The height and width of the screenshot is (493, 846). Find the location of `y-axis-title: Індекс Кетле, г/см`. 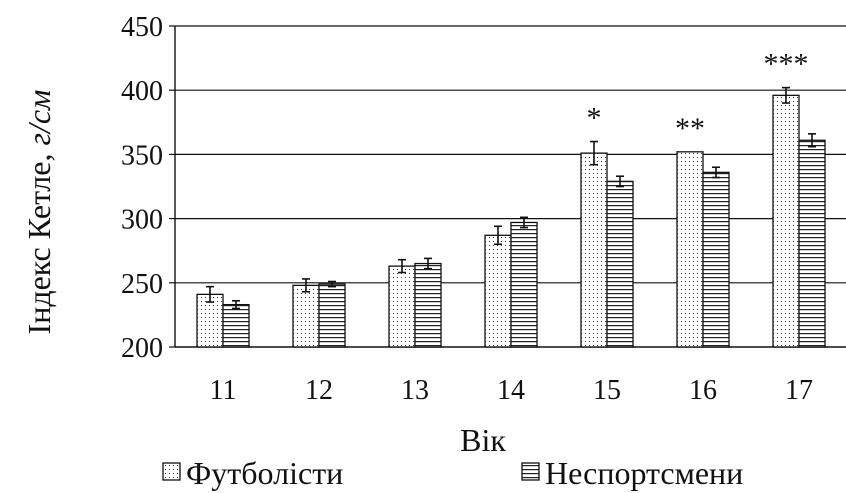

y-axis-title: Індекс Кетле, г/см is located at coordinates (39, 212).